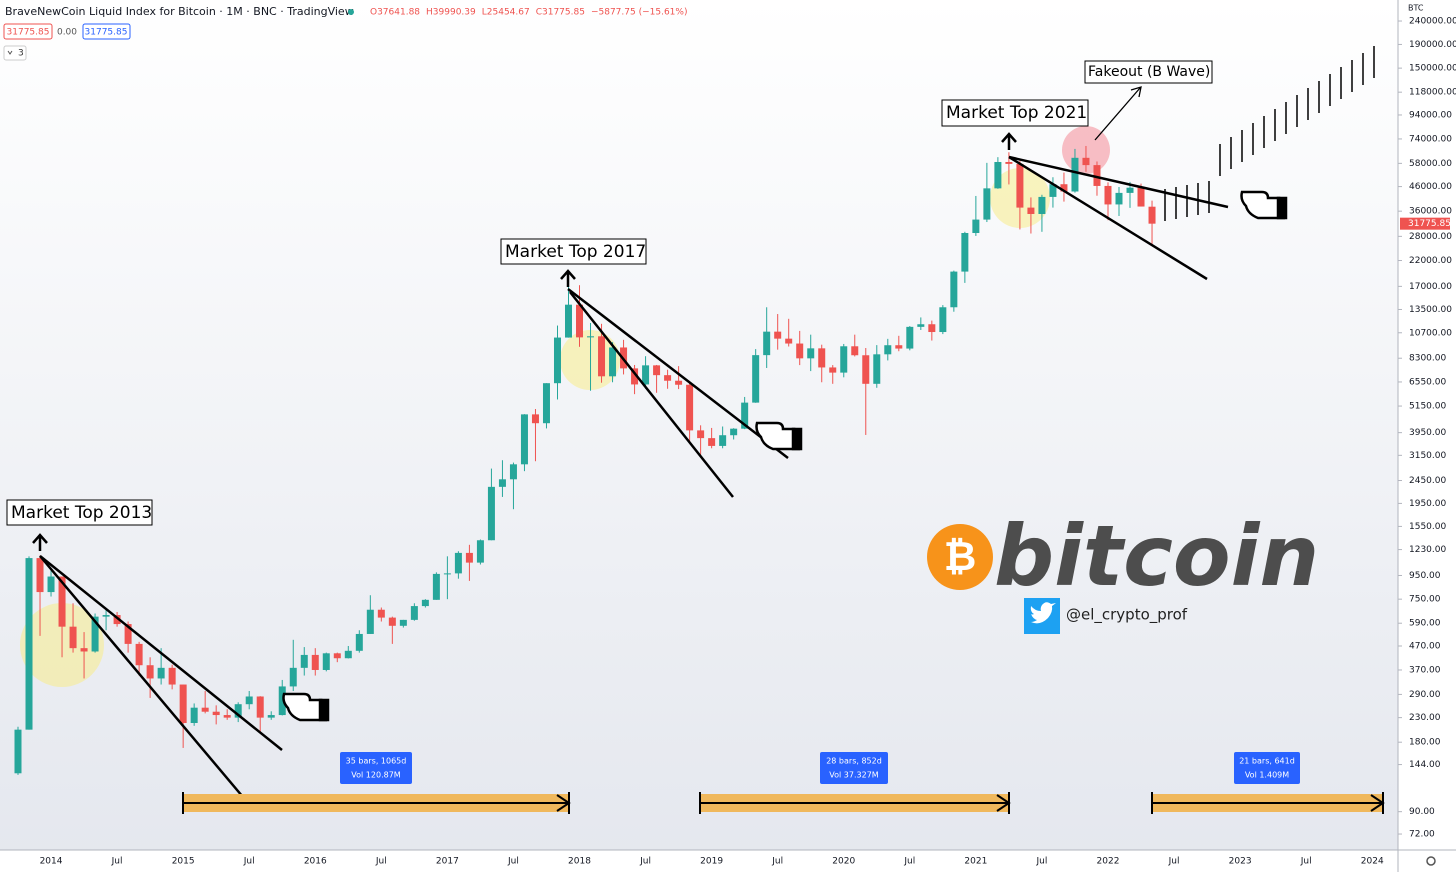 The height and width of the screenshot is (872, 1456). What do you see at coordinates (1156, 556) in the screenshot?
I see `logo-text: bitcoin` at bounding box center [1156, 556].